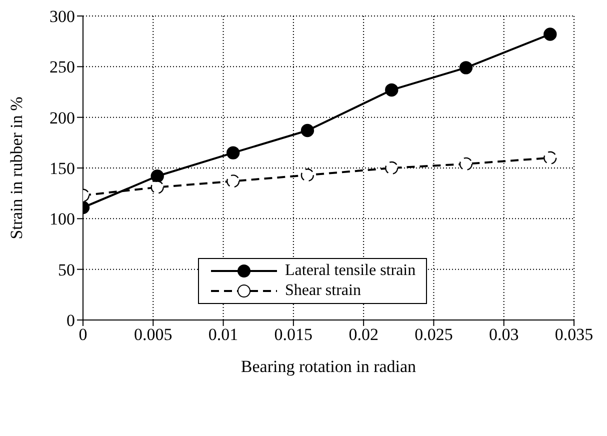 The width and height of the screenshot is (607, 436). I want to click on legend-label: Lateral tensile strain, so click(350, 271).